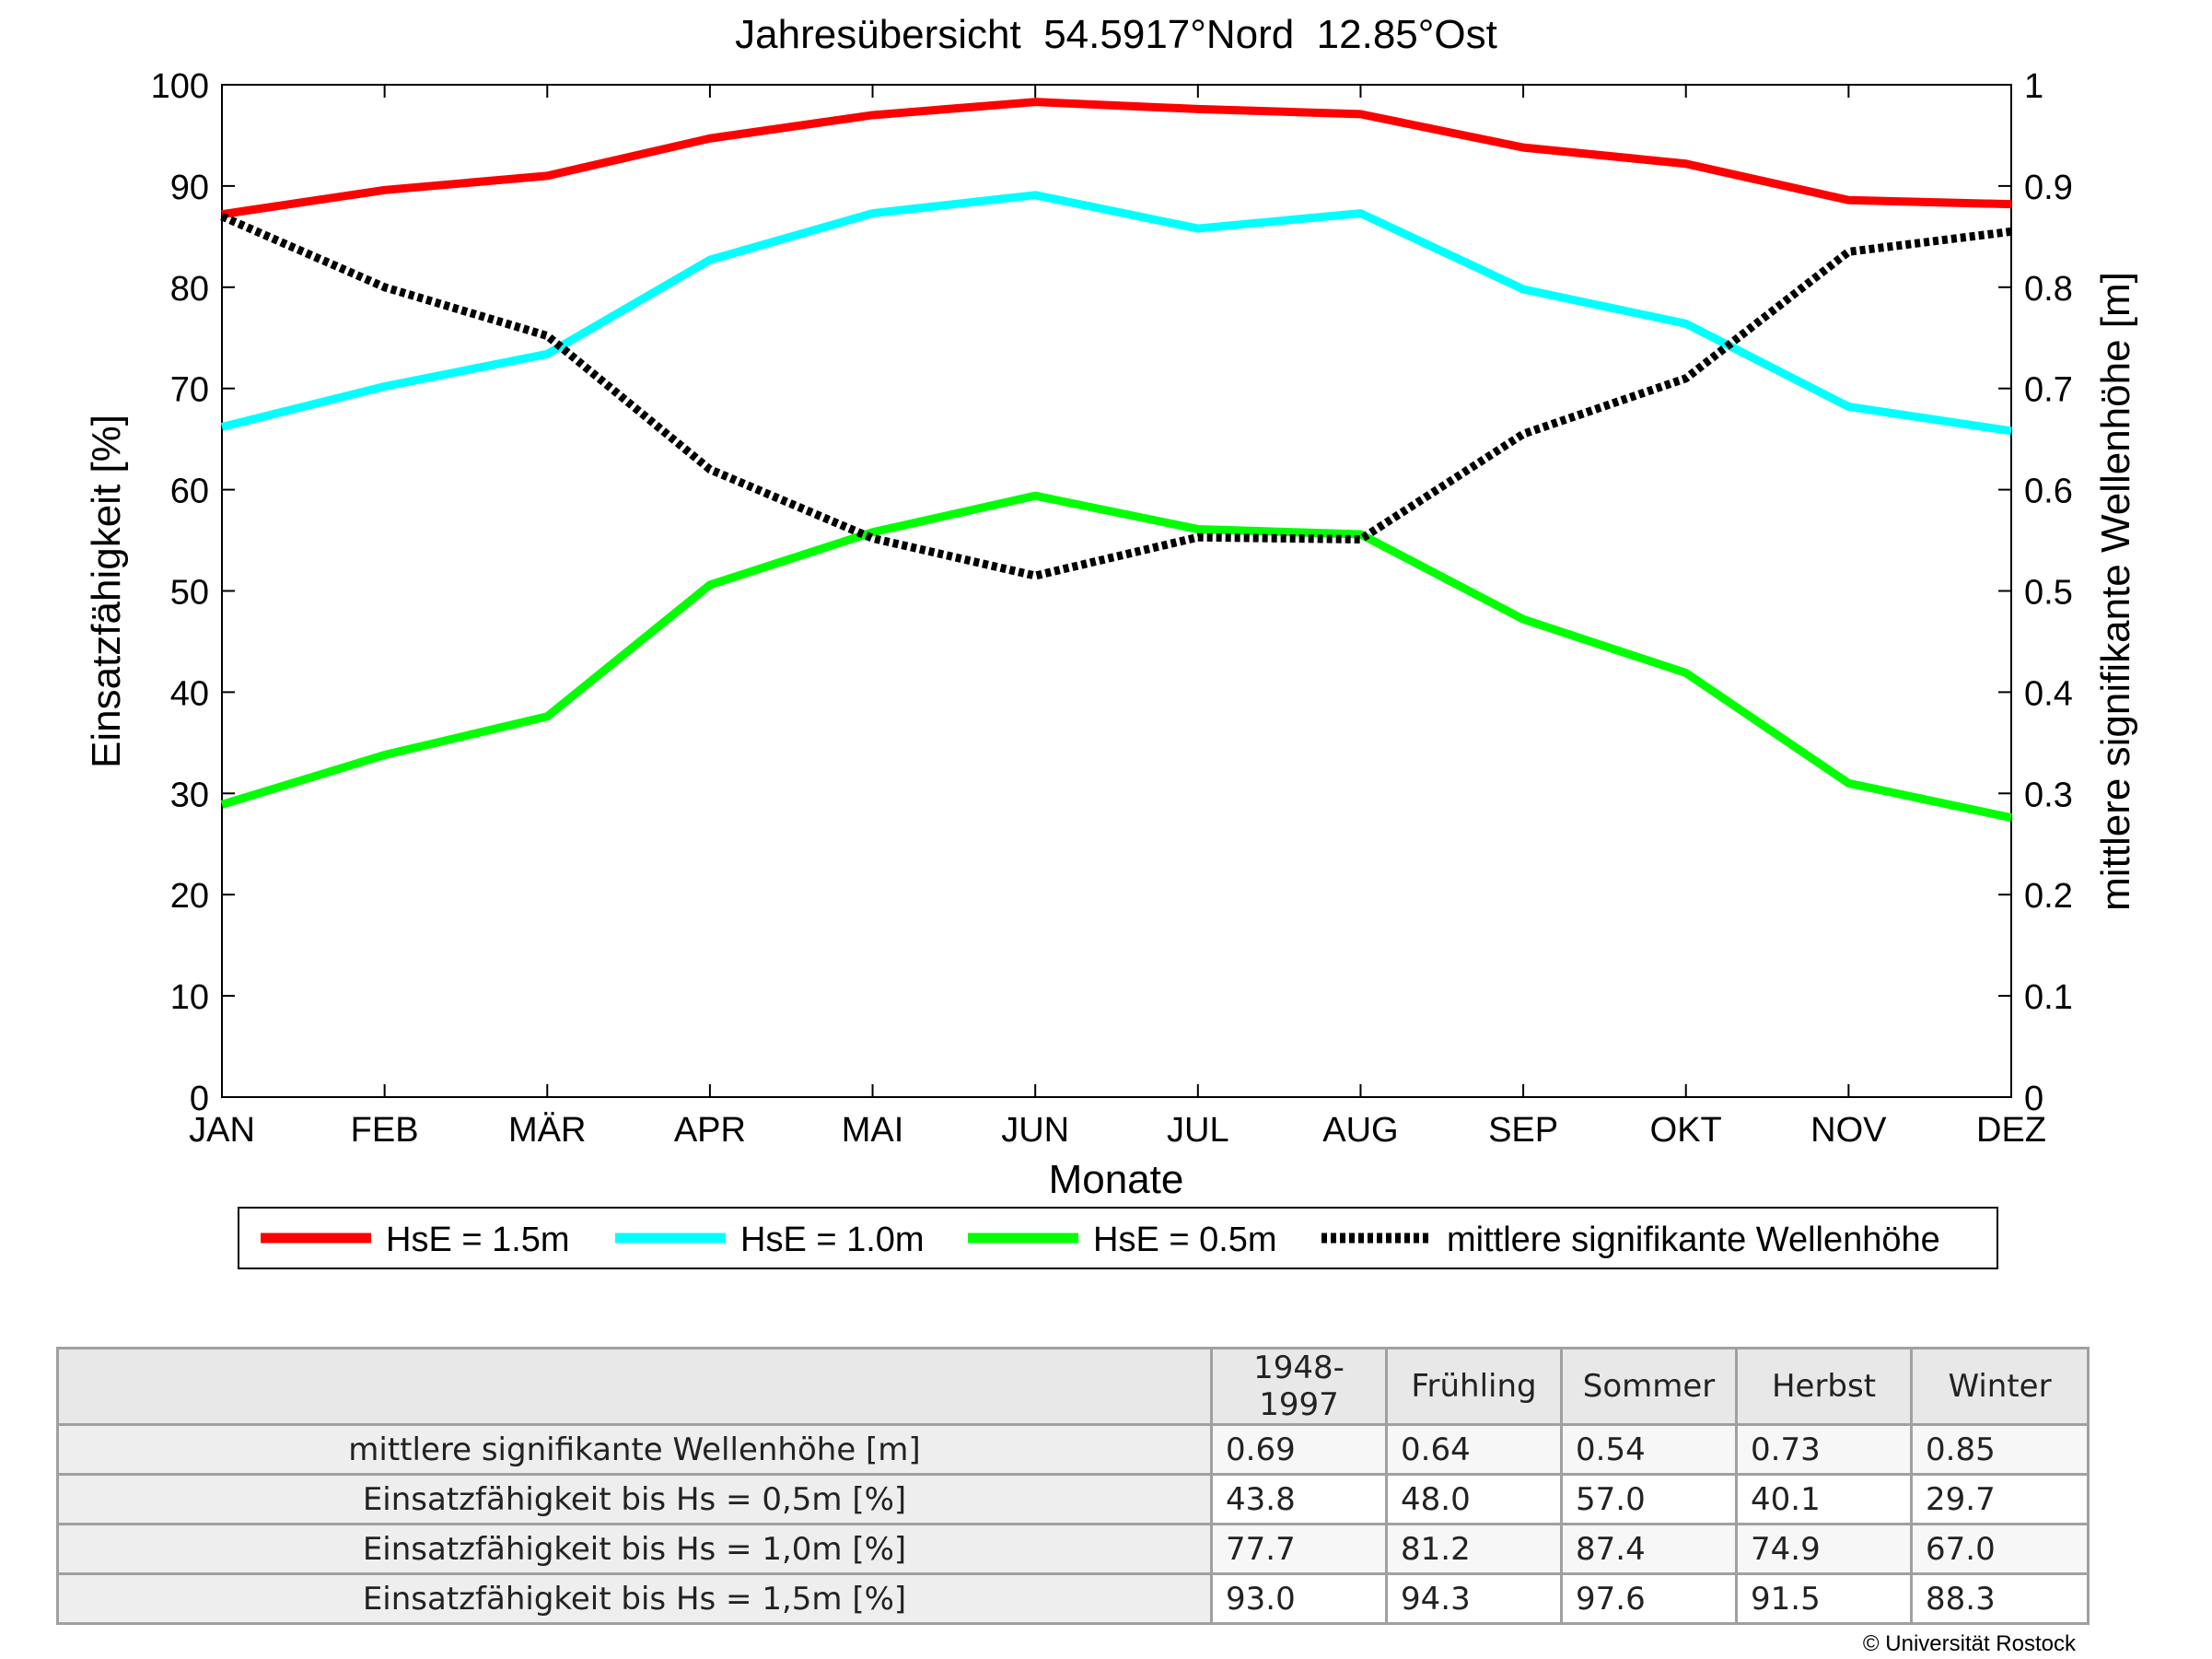  What do you see at coordinates (710, 1130) in the screenshot?
I see `x-tick-label: APR` at bounding box center [710, 1130].